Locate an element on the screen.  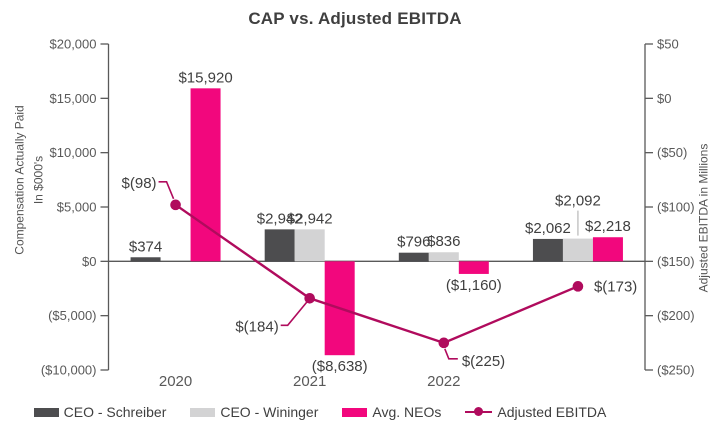
bar-label: $2,062 is located at coordinates (548, 228).